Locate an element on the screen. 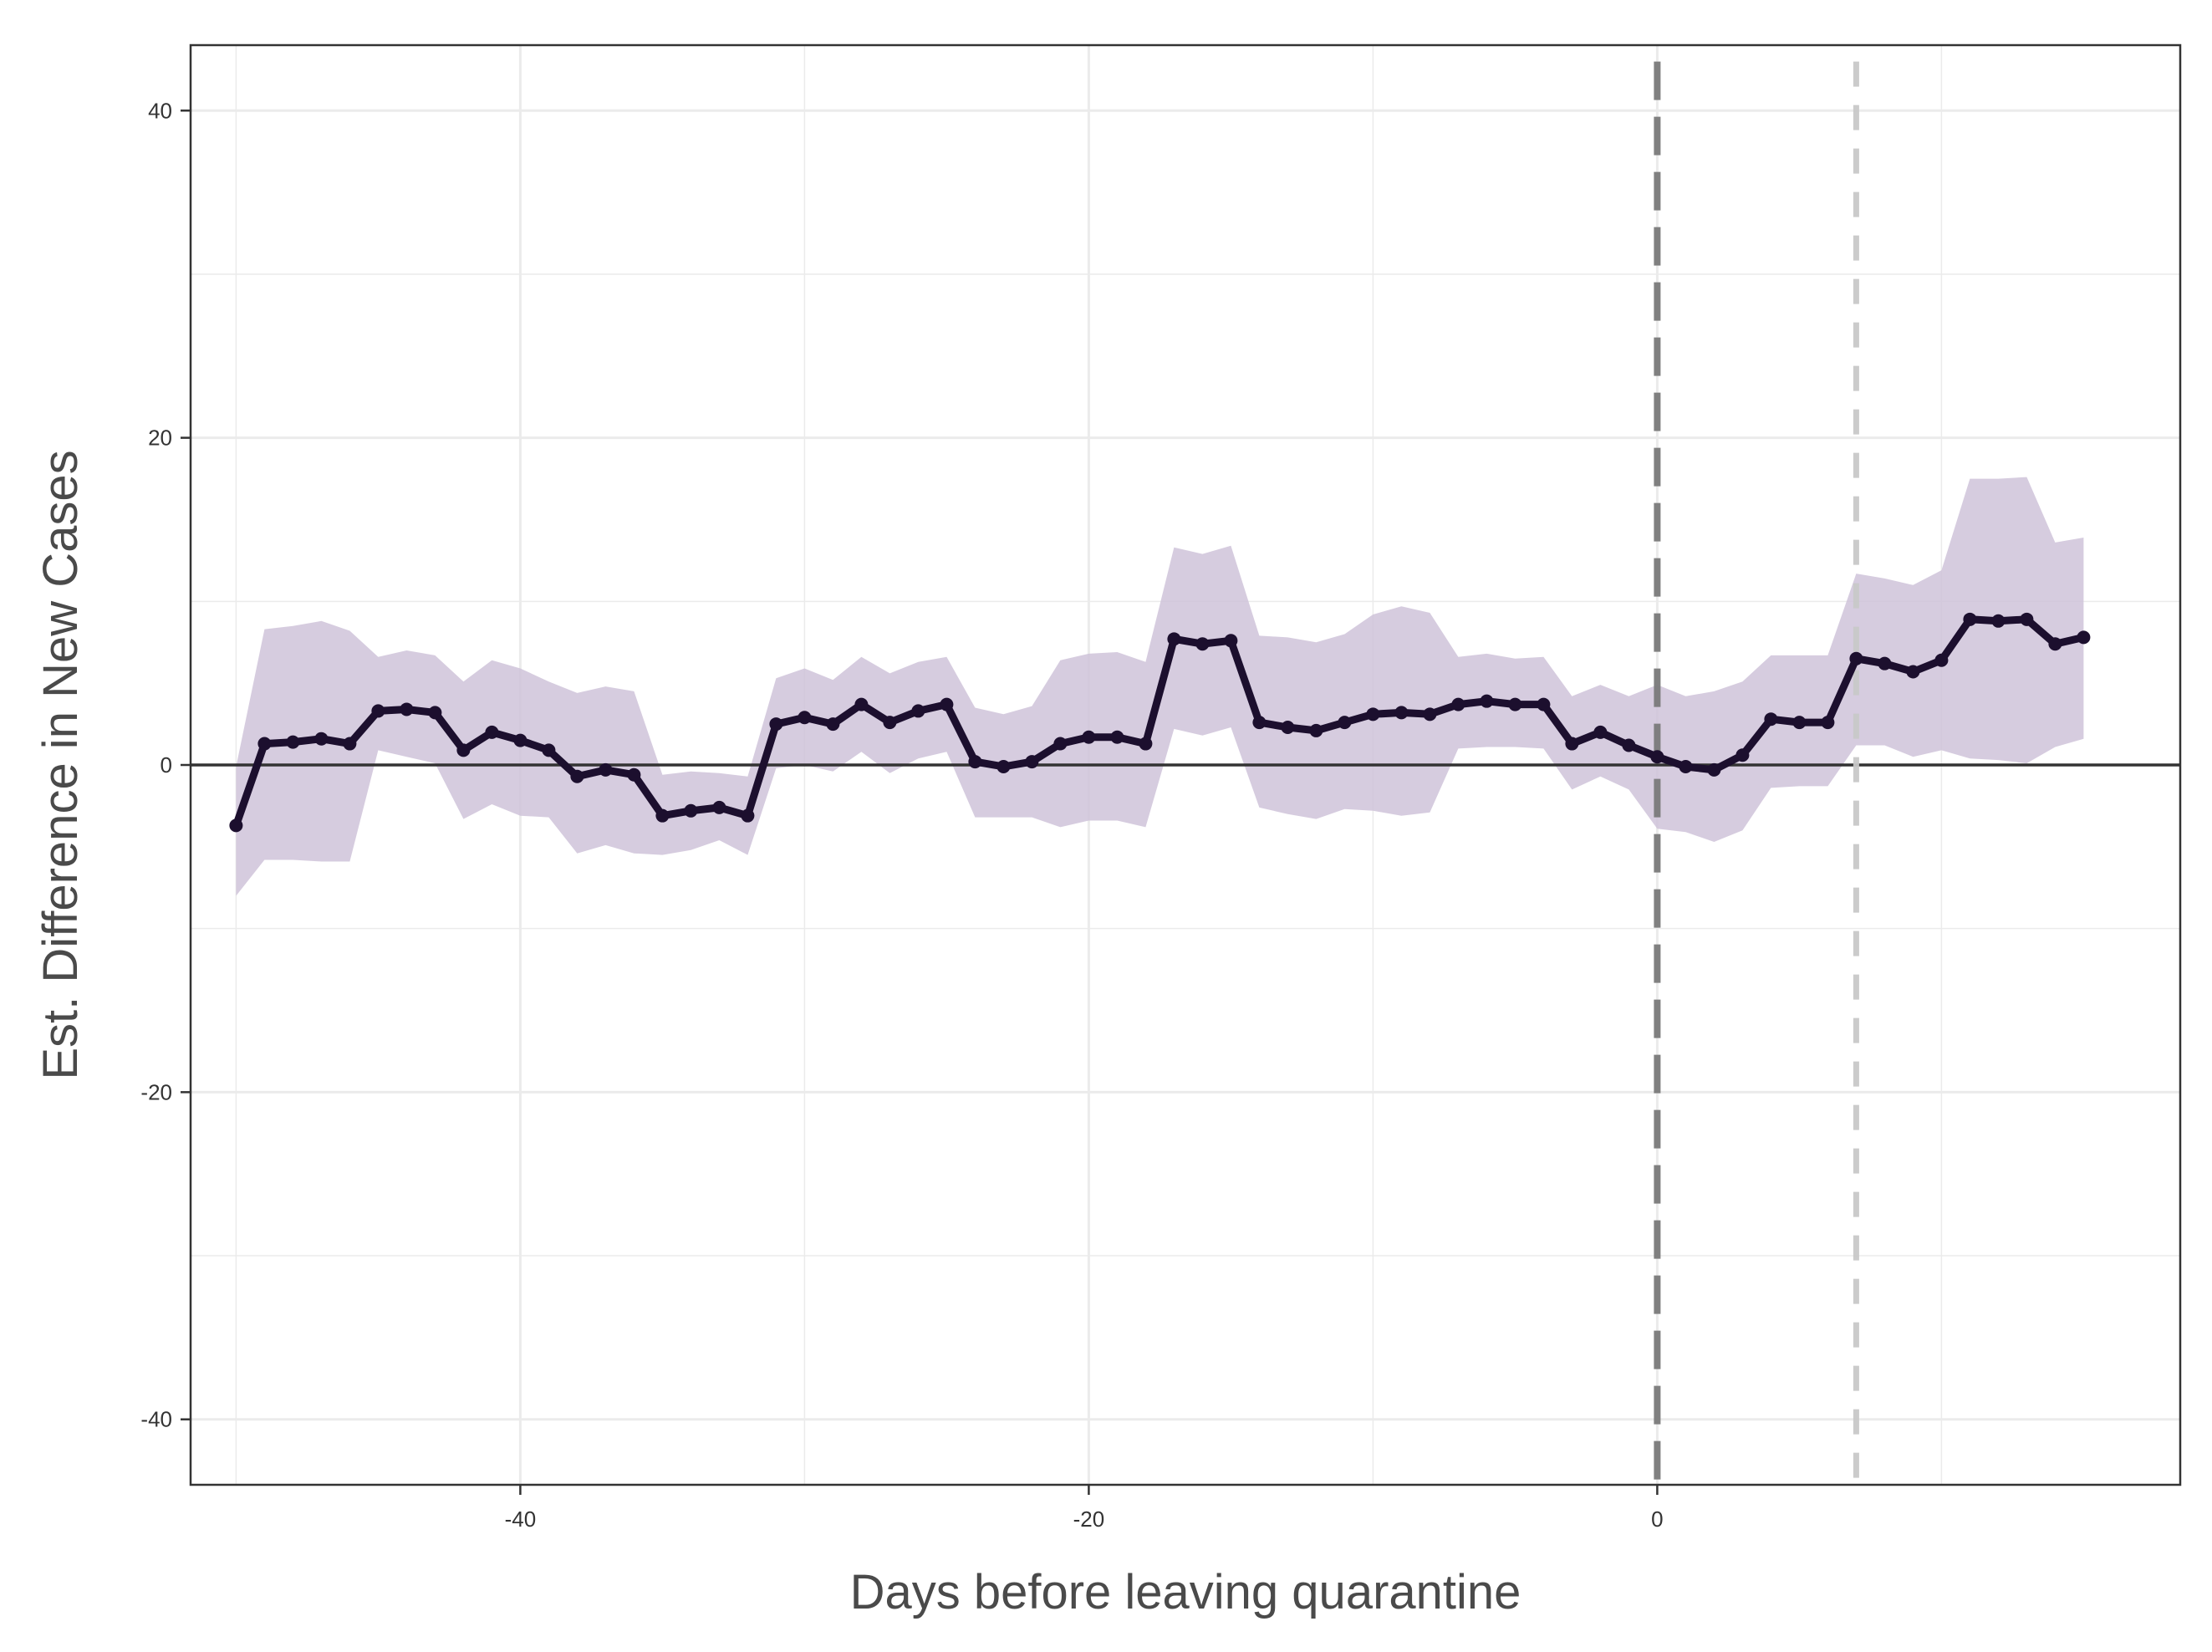  y-tick-label: 20 is located at coordinates (160, 438).